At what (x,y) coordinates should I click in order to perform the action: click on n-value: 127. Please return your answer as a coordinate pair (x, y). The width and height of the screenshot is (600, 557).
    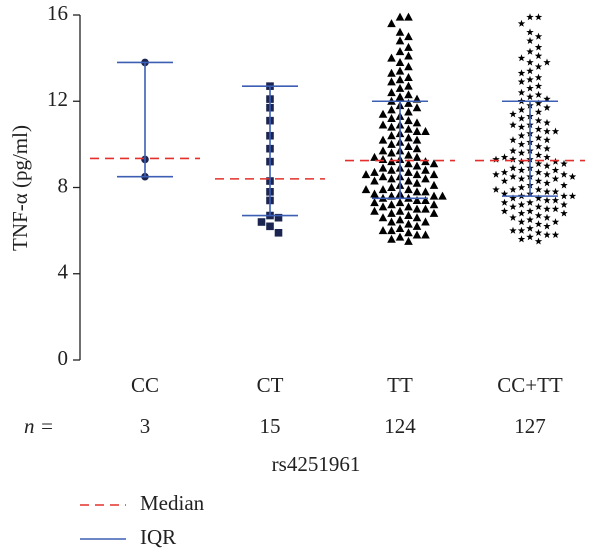
    Looking at the image, I should click on (530, 426).